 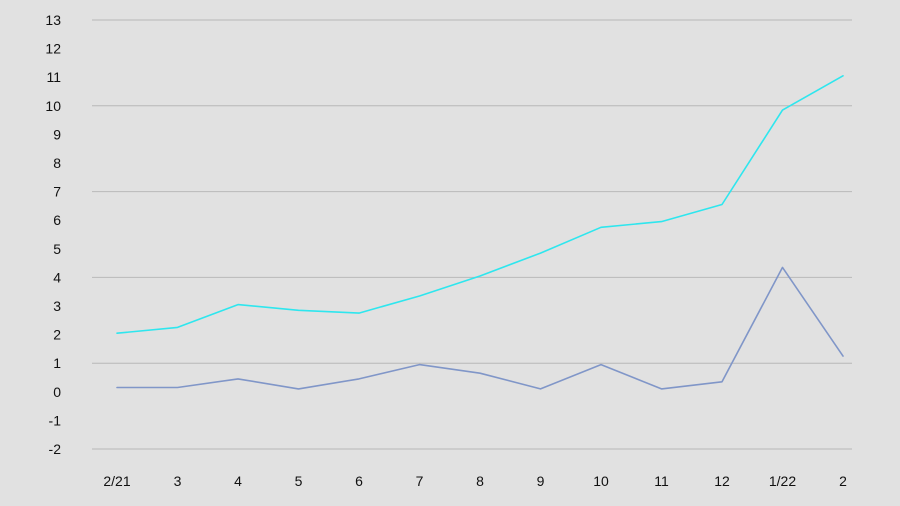 What do you see at coordinates (420, 481) in the screenshot?
I see `x-tick-label: 7` at bounding box center [420, 481].